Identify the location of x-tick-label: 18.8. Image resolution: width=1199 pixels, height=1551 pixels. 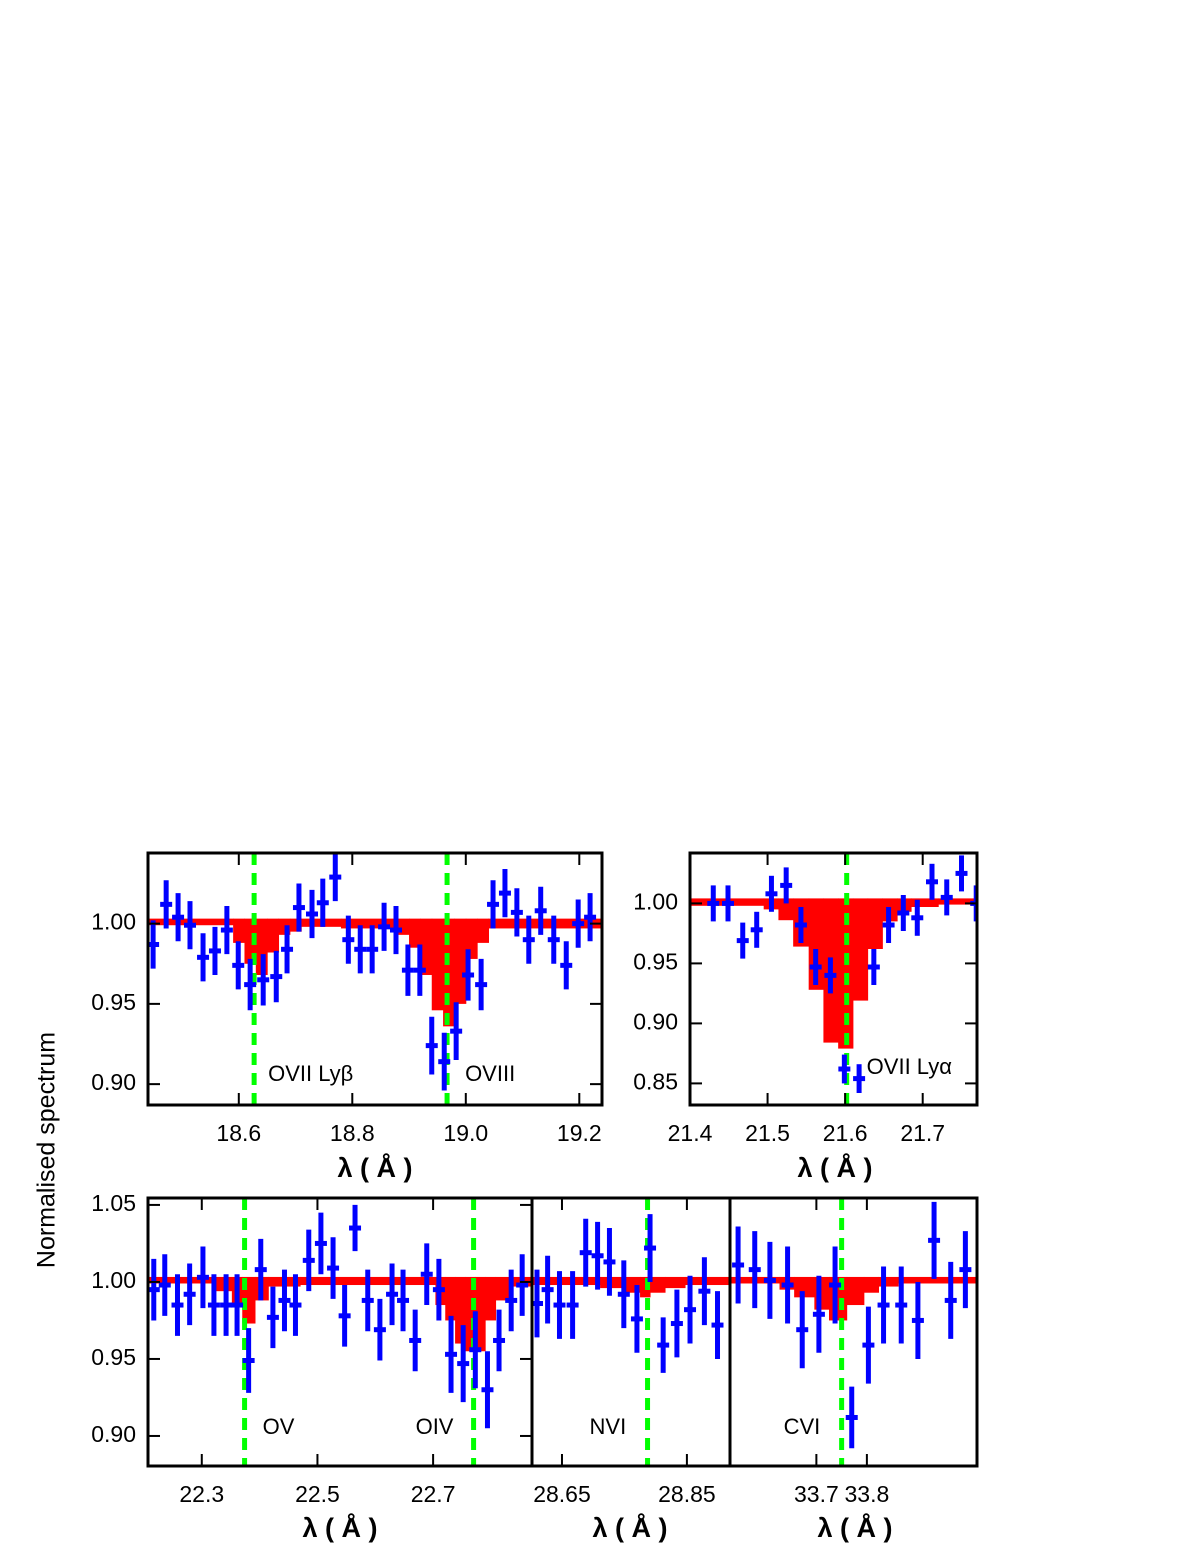
(352, 1133).